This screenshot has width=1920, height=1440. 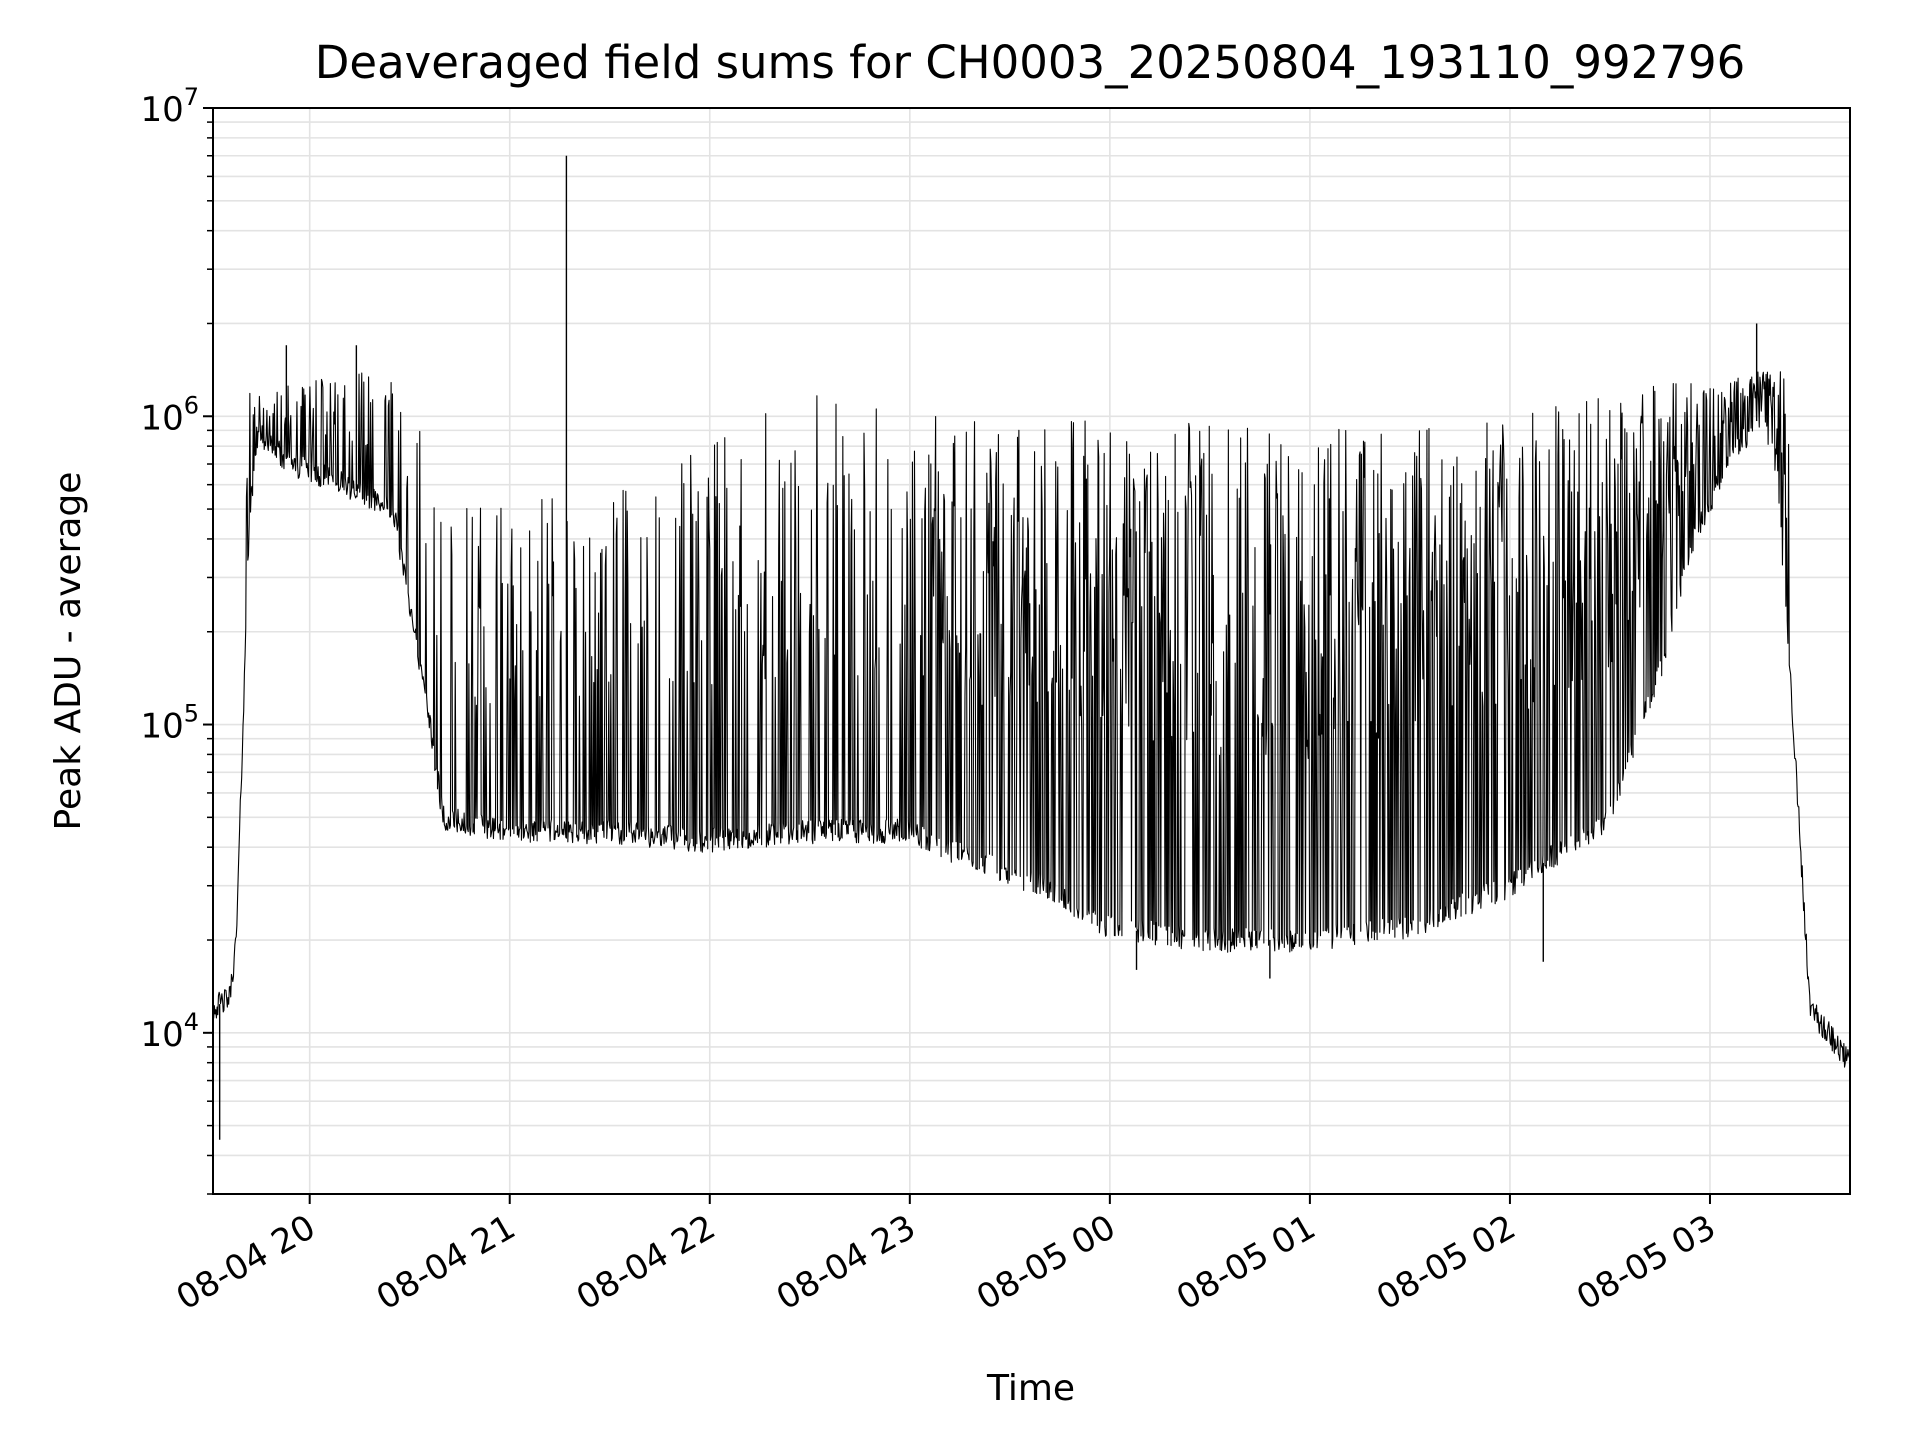 What do you see at coordinates (846, 1262) in the screenshot?
I see `x-tick-label: 08-04 23` at bounding box center [846, 1262].